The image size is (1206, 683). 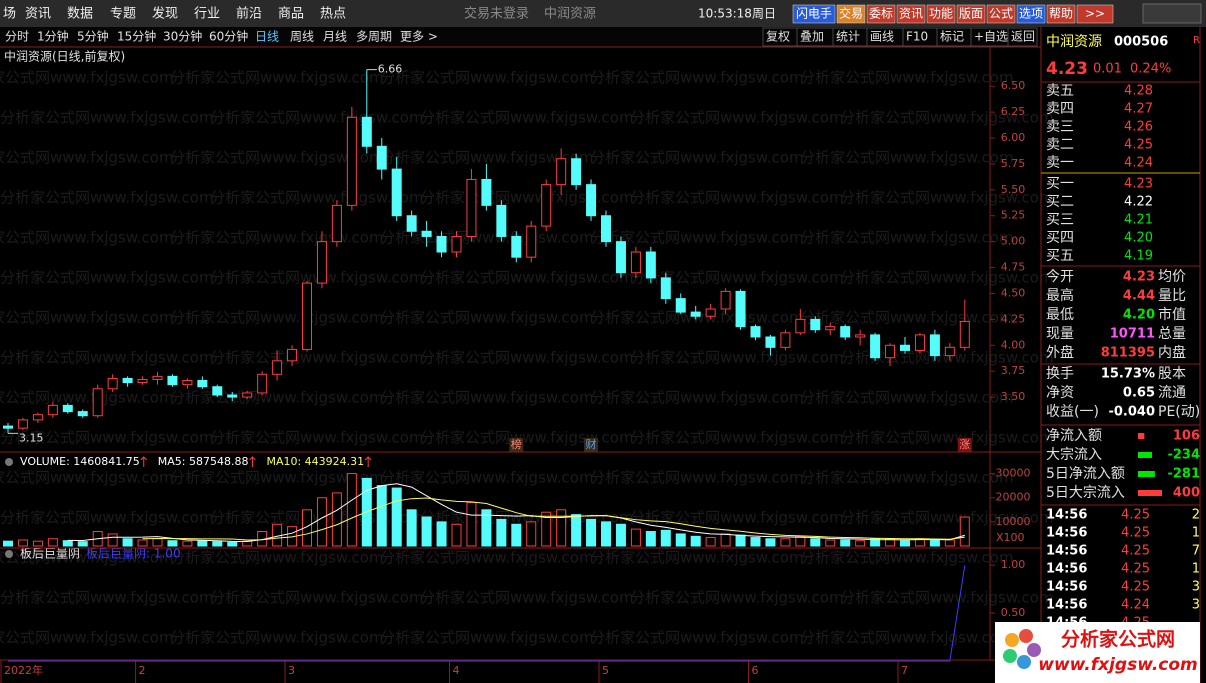 What do you see at coordinates (1128, 353) in the screenshot?
I see `quote-text: 811395` at bounding box center [1128, 353].